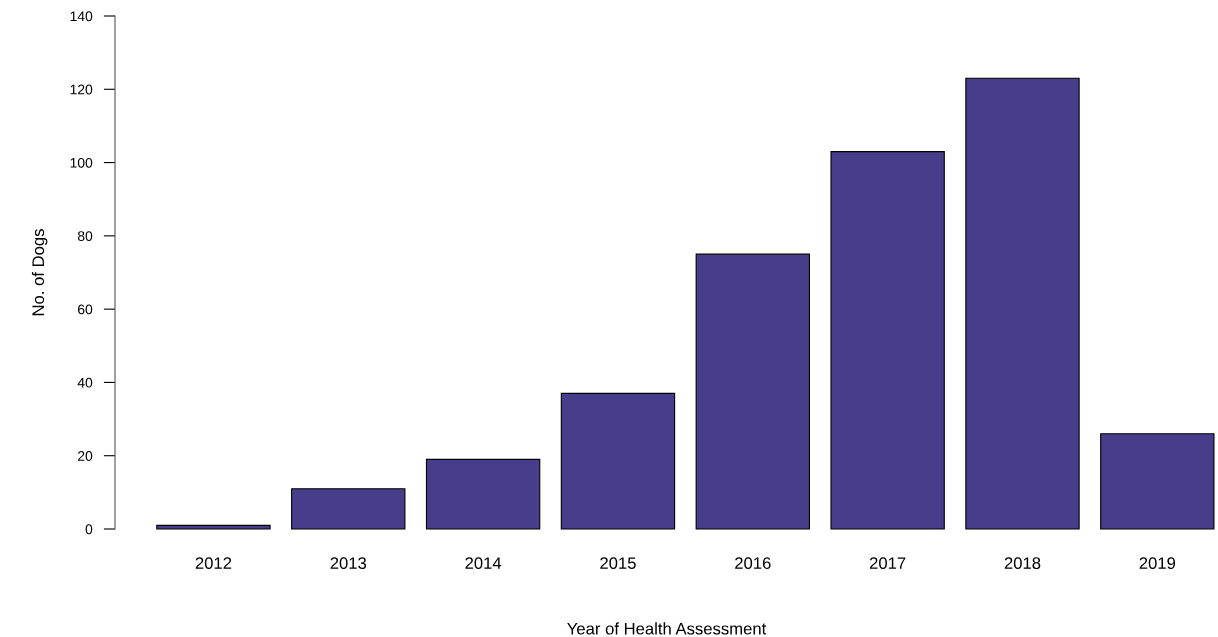  I want to click on y-tick-label: 120, so click(81, 89).